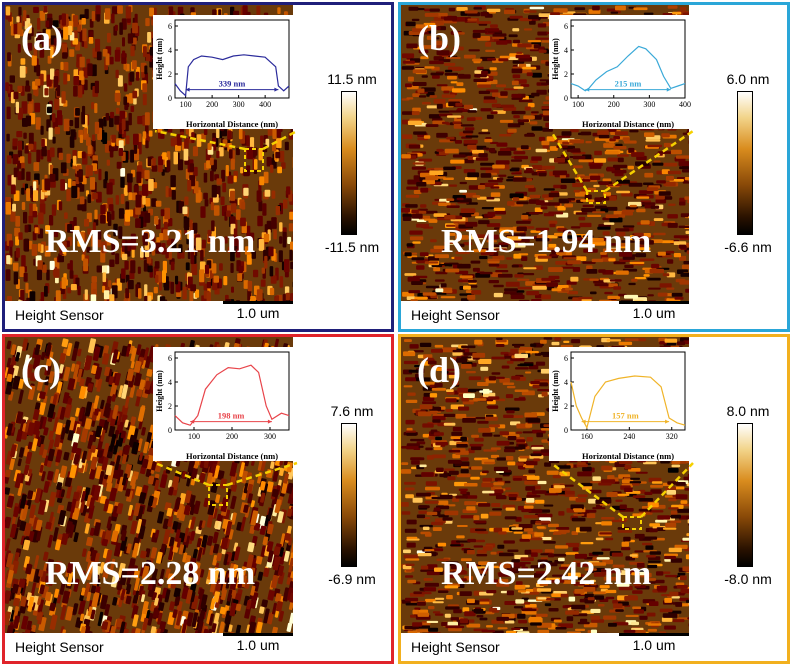 Image resolution: width=792 pixels, height=666 pixels. What do you see at coordinates (352, 247) in the screenshot?
I see `colorbar-min: -11.5 nm` at bounding box center [352, 247].